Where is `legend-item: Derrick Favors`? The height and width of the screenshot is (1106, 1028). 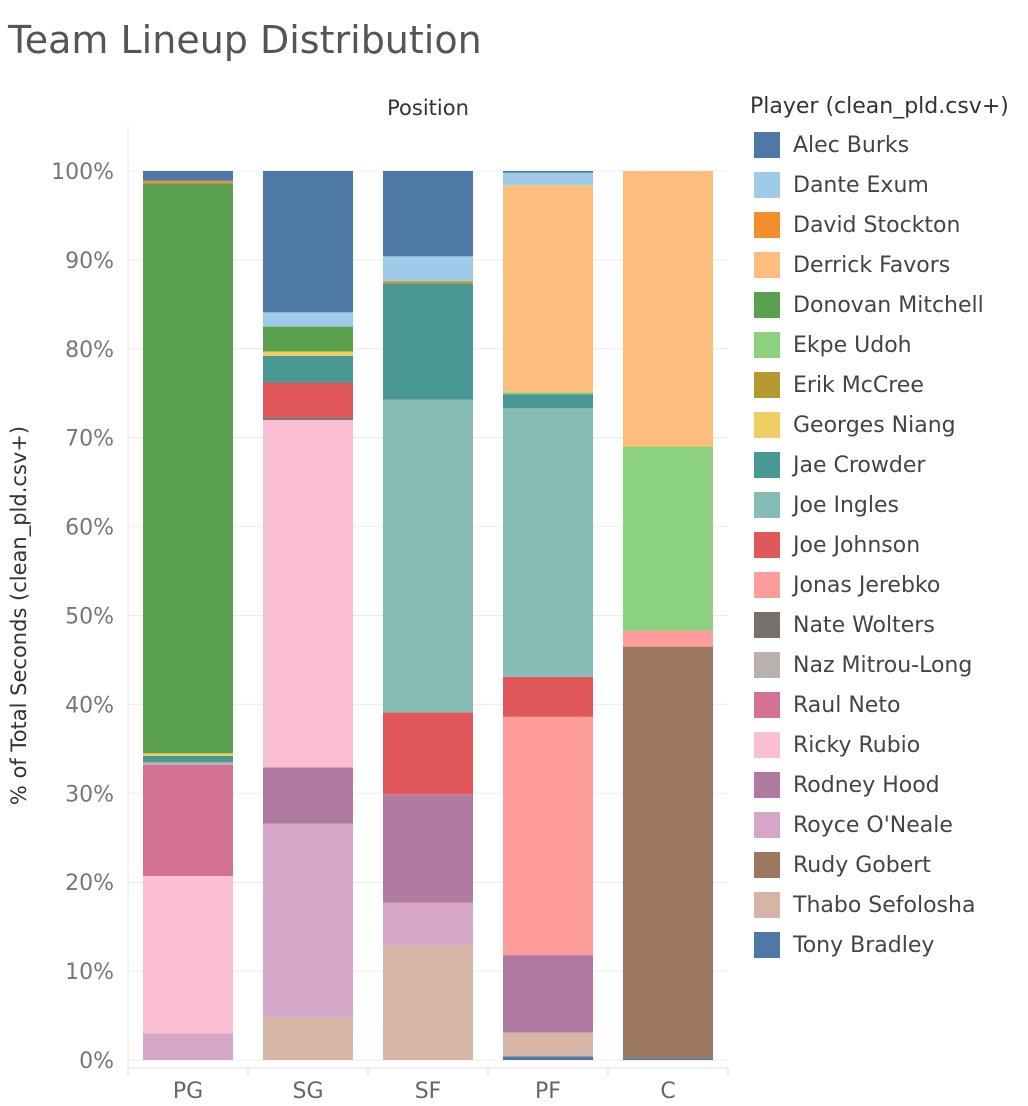
legend-item: Derrick Favors is located at coordinates (889, 265).